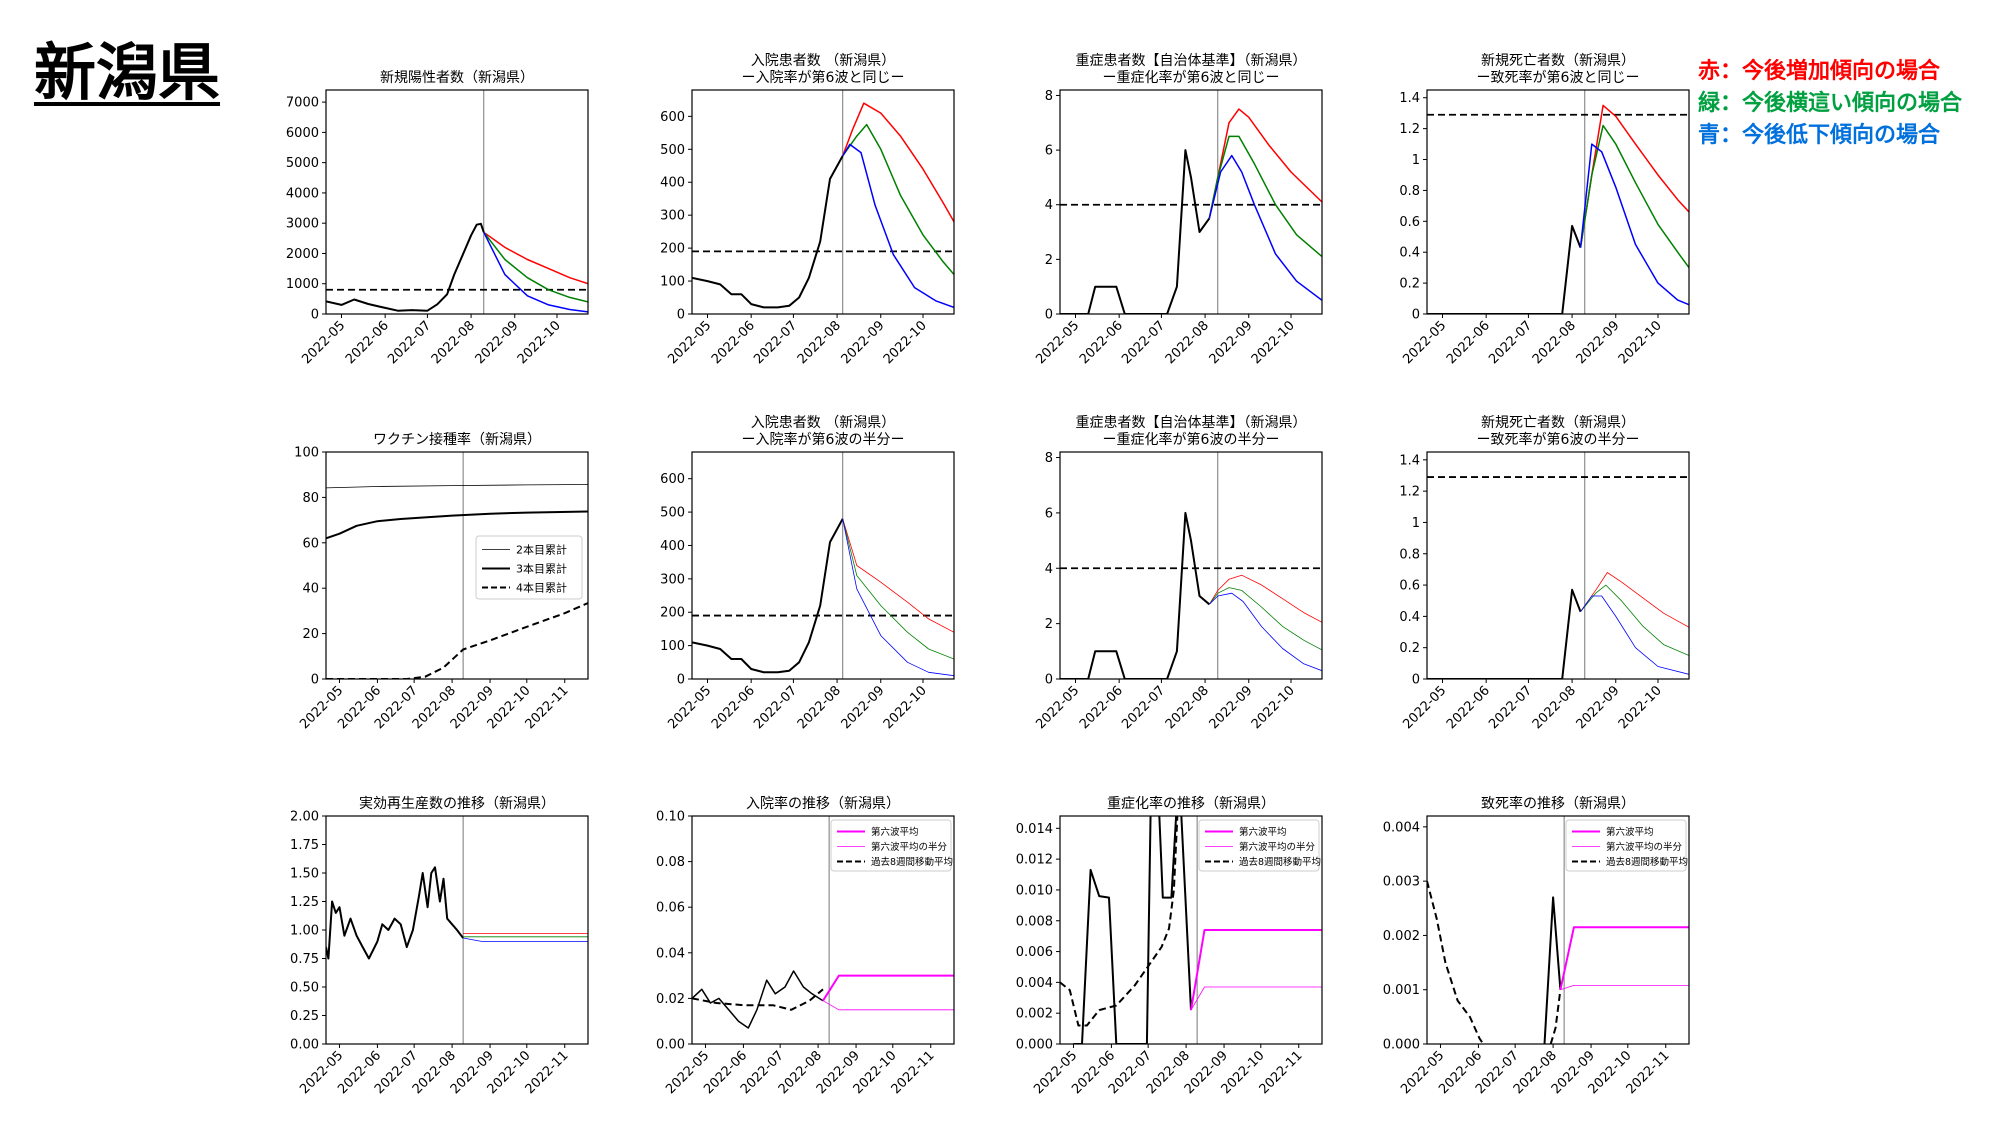  I want to click on y-tick-label: 0.2, so click(1409, 648).